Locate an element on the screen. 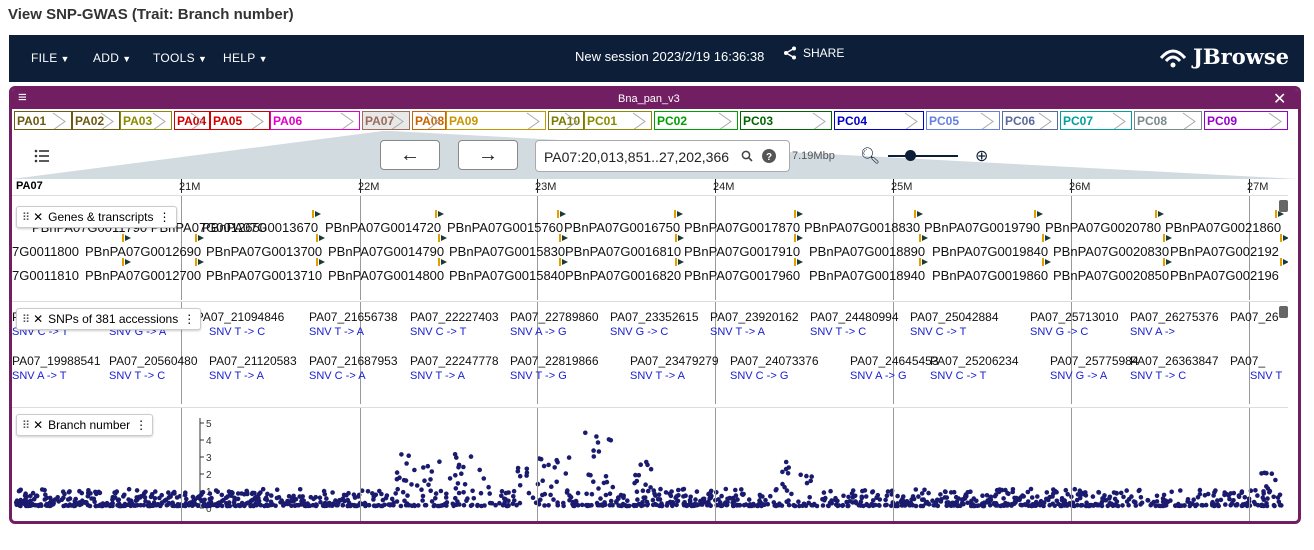 This screenshot has width=1314, height=550. snp-feature-label: PA07_23352615 is located at coordinates (654, 317).